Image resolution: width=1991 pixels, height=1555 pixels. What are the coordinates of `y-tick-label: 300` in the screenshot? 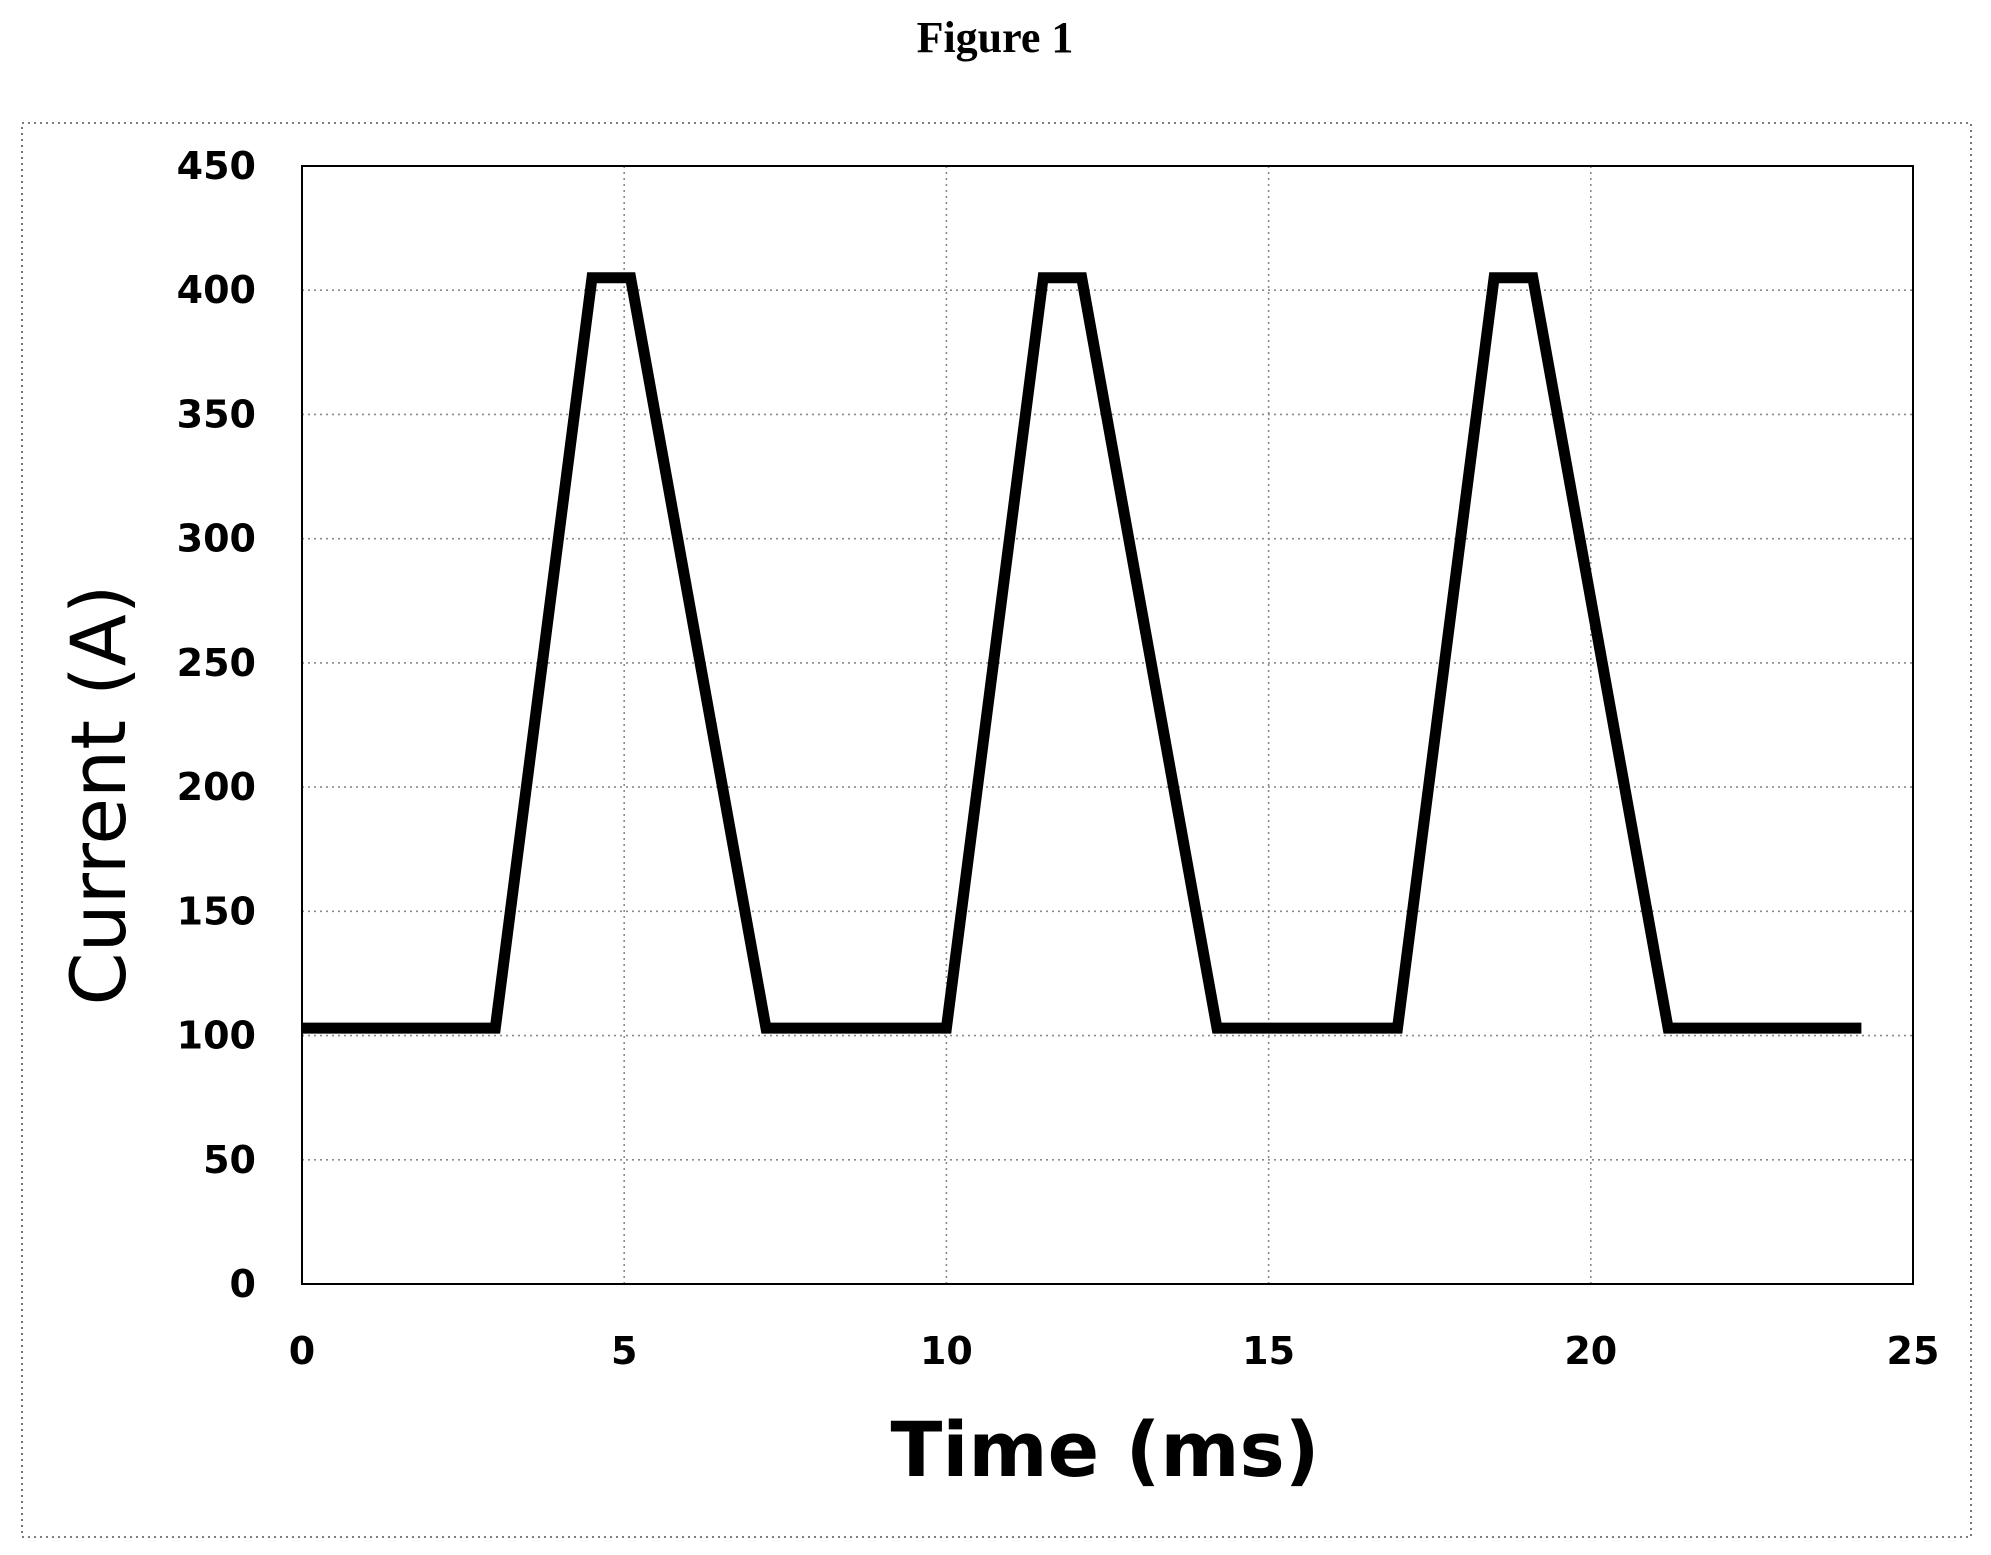 It's located at (216, 539).